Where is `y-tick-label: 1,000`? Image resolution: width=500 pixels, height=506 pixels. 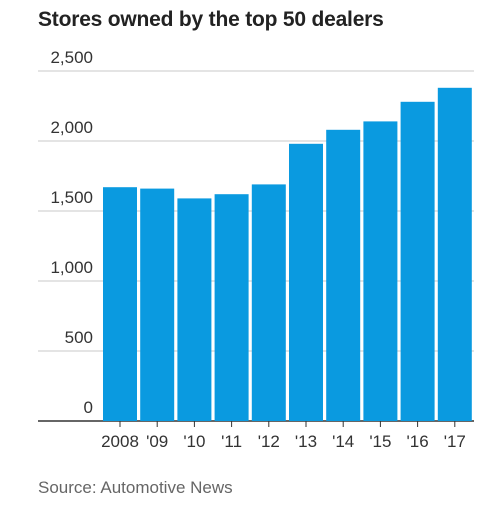
y-tick-label: 1,000 is located at coordinates (71, 267).